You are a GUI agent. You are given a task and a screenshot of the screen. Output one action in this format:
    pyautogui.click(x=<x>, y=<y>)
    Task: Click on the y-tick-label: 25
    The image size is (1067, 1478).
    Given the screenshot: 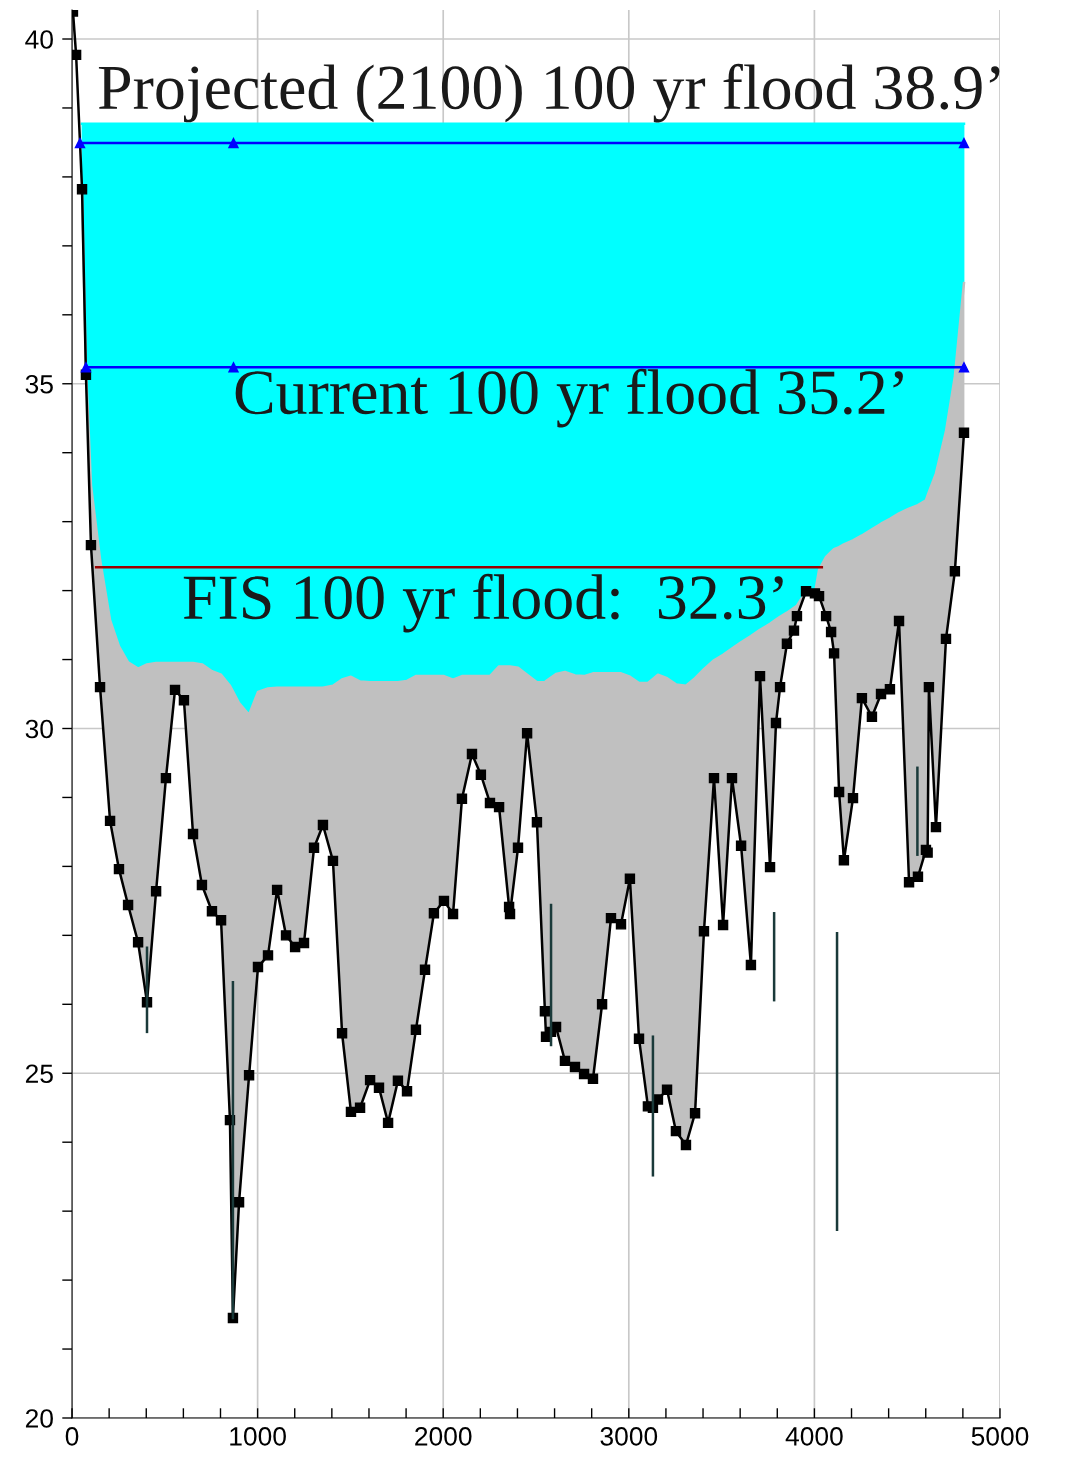 What is the action you would take?
    pyautogui.click(x=39, y=1074)
    